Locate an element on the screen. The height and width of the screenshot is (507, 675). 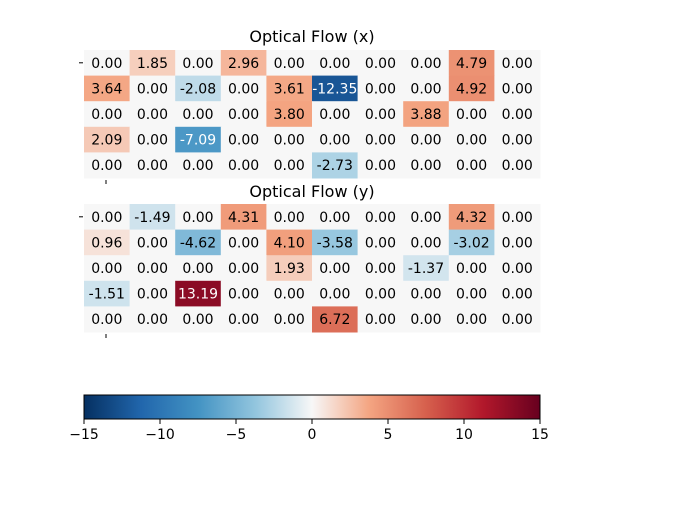
hy-cell-label-r1-c5: -3.58 is located at coordinates (335, 243).